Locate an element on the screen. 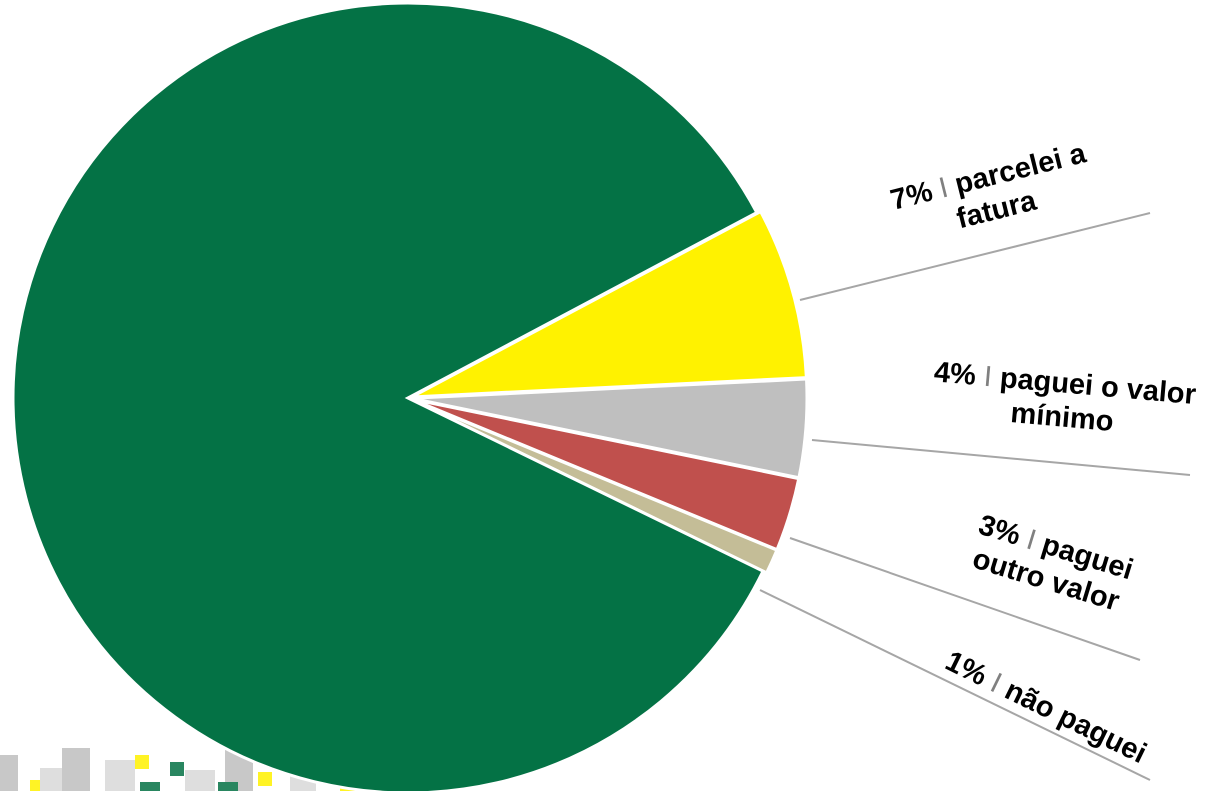  value-label: 4% is located at coordinates (955, 374).